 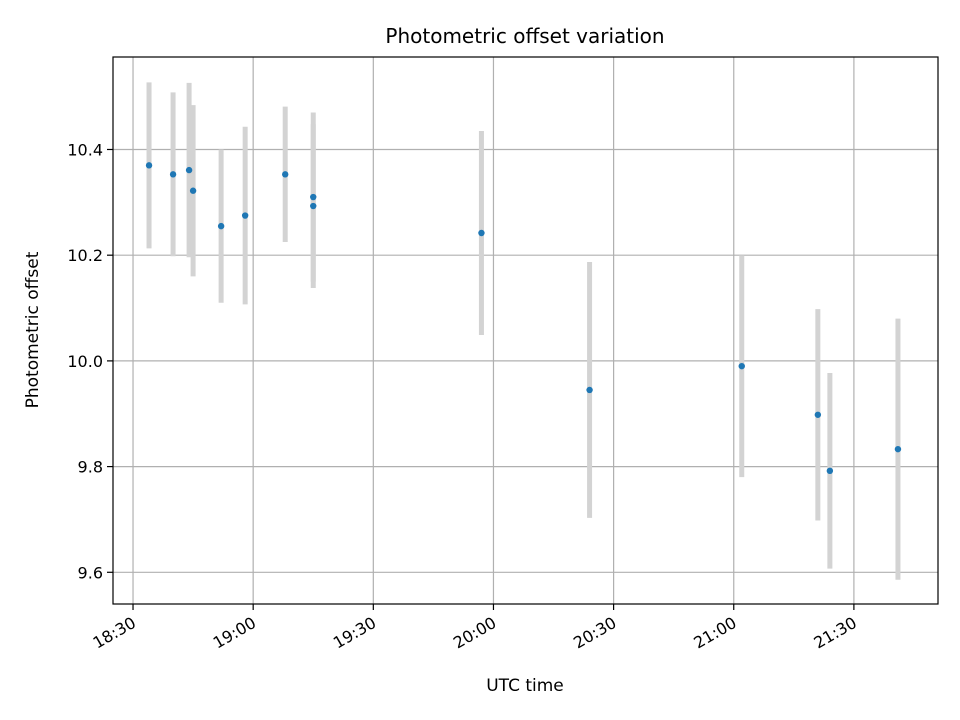 I want to click on y-tick-label: 10.4, so click(x=85, y=149).